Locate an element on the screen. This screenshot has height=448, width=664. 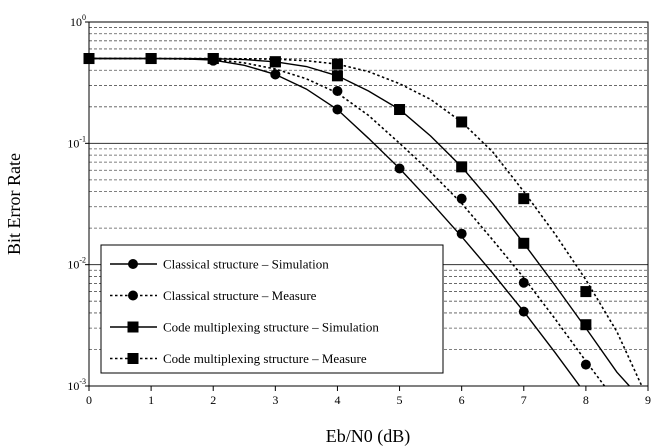
y-tick-label: 10⁰ is located at coordinates (78, 21).